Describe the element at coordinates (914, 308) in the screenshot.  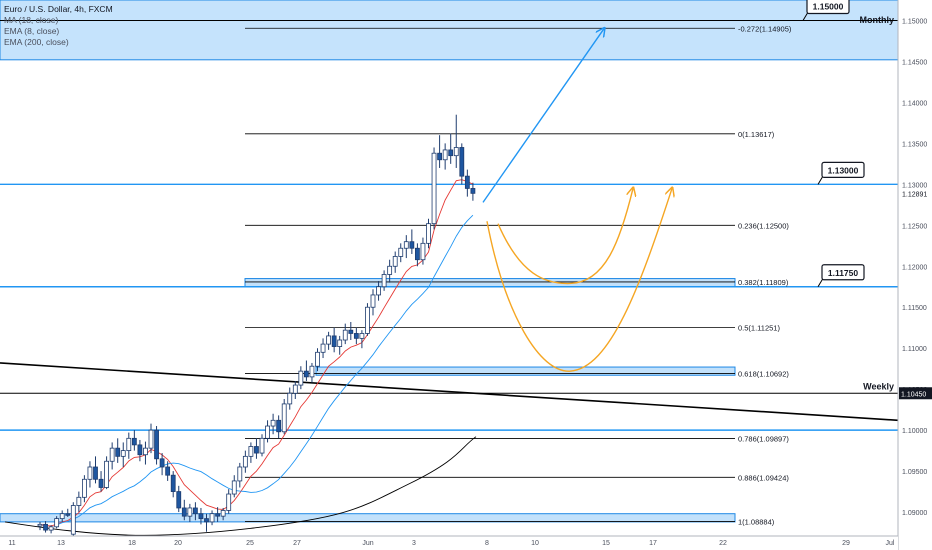
I see `price-tick-7: 1.11500` at that location.